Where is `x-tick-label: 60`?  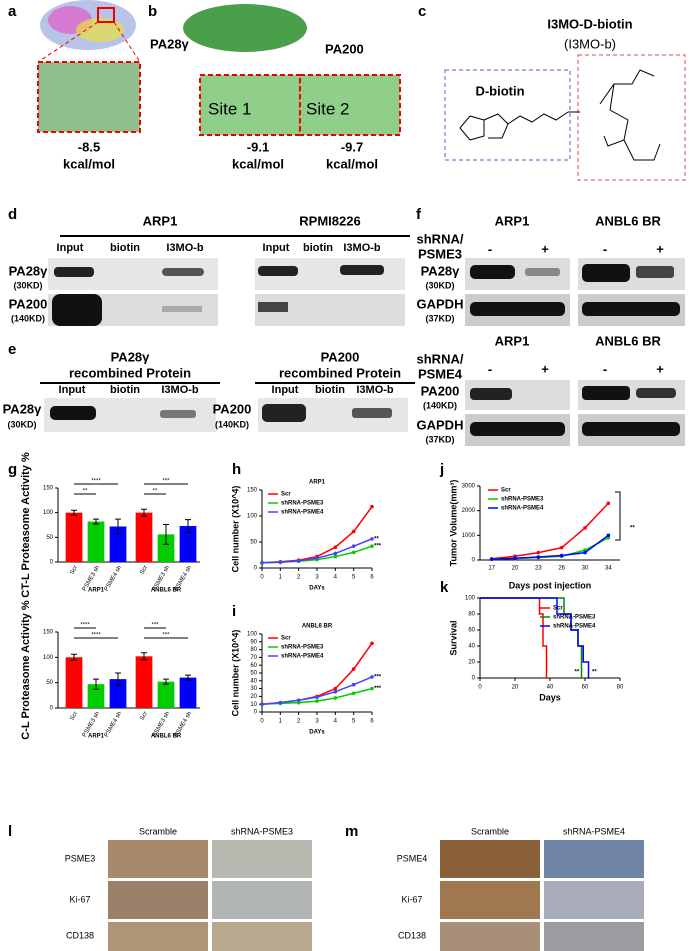 x-tick-label: 60 is located at coordinates (585, 688).